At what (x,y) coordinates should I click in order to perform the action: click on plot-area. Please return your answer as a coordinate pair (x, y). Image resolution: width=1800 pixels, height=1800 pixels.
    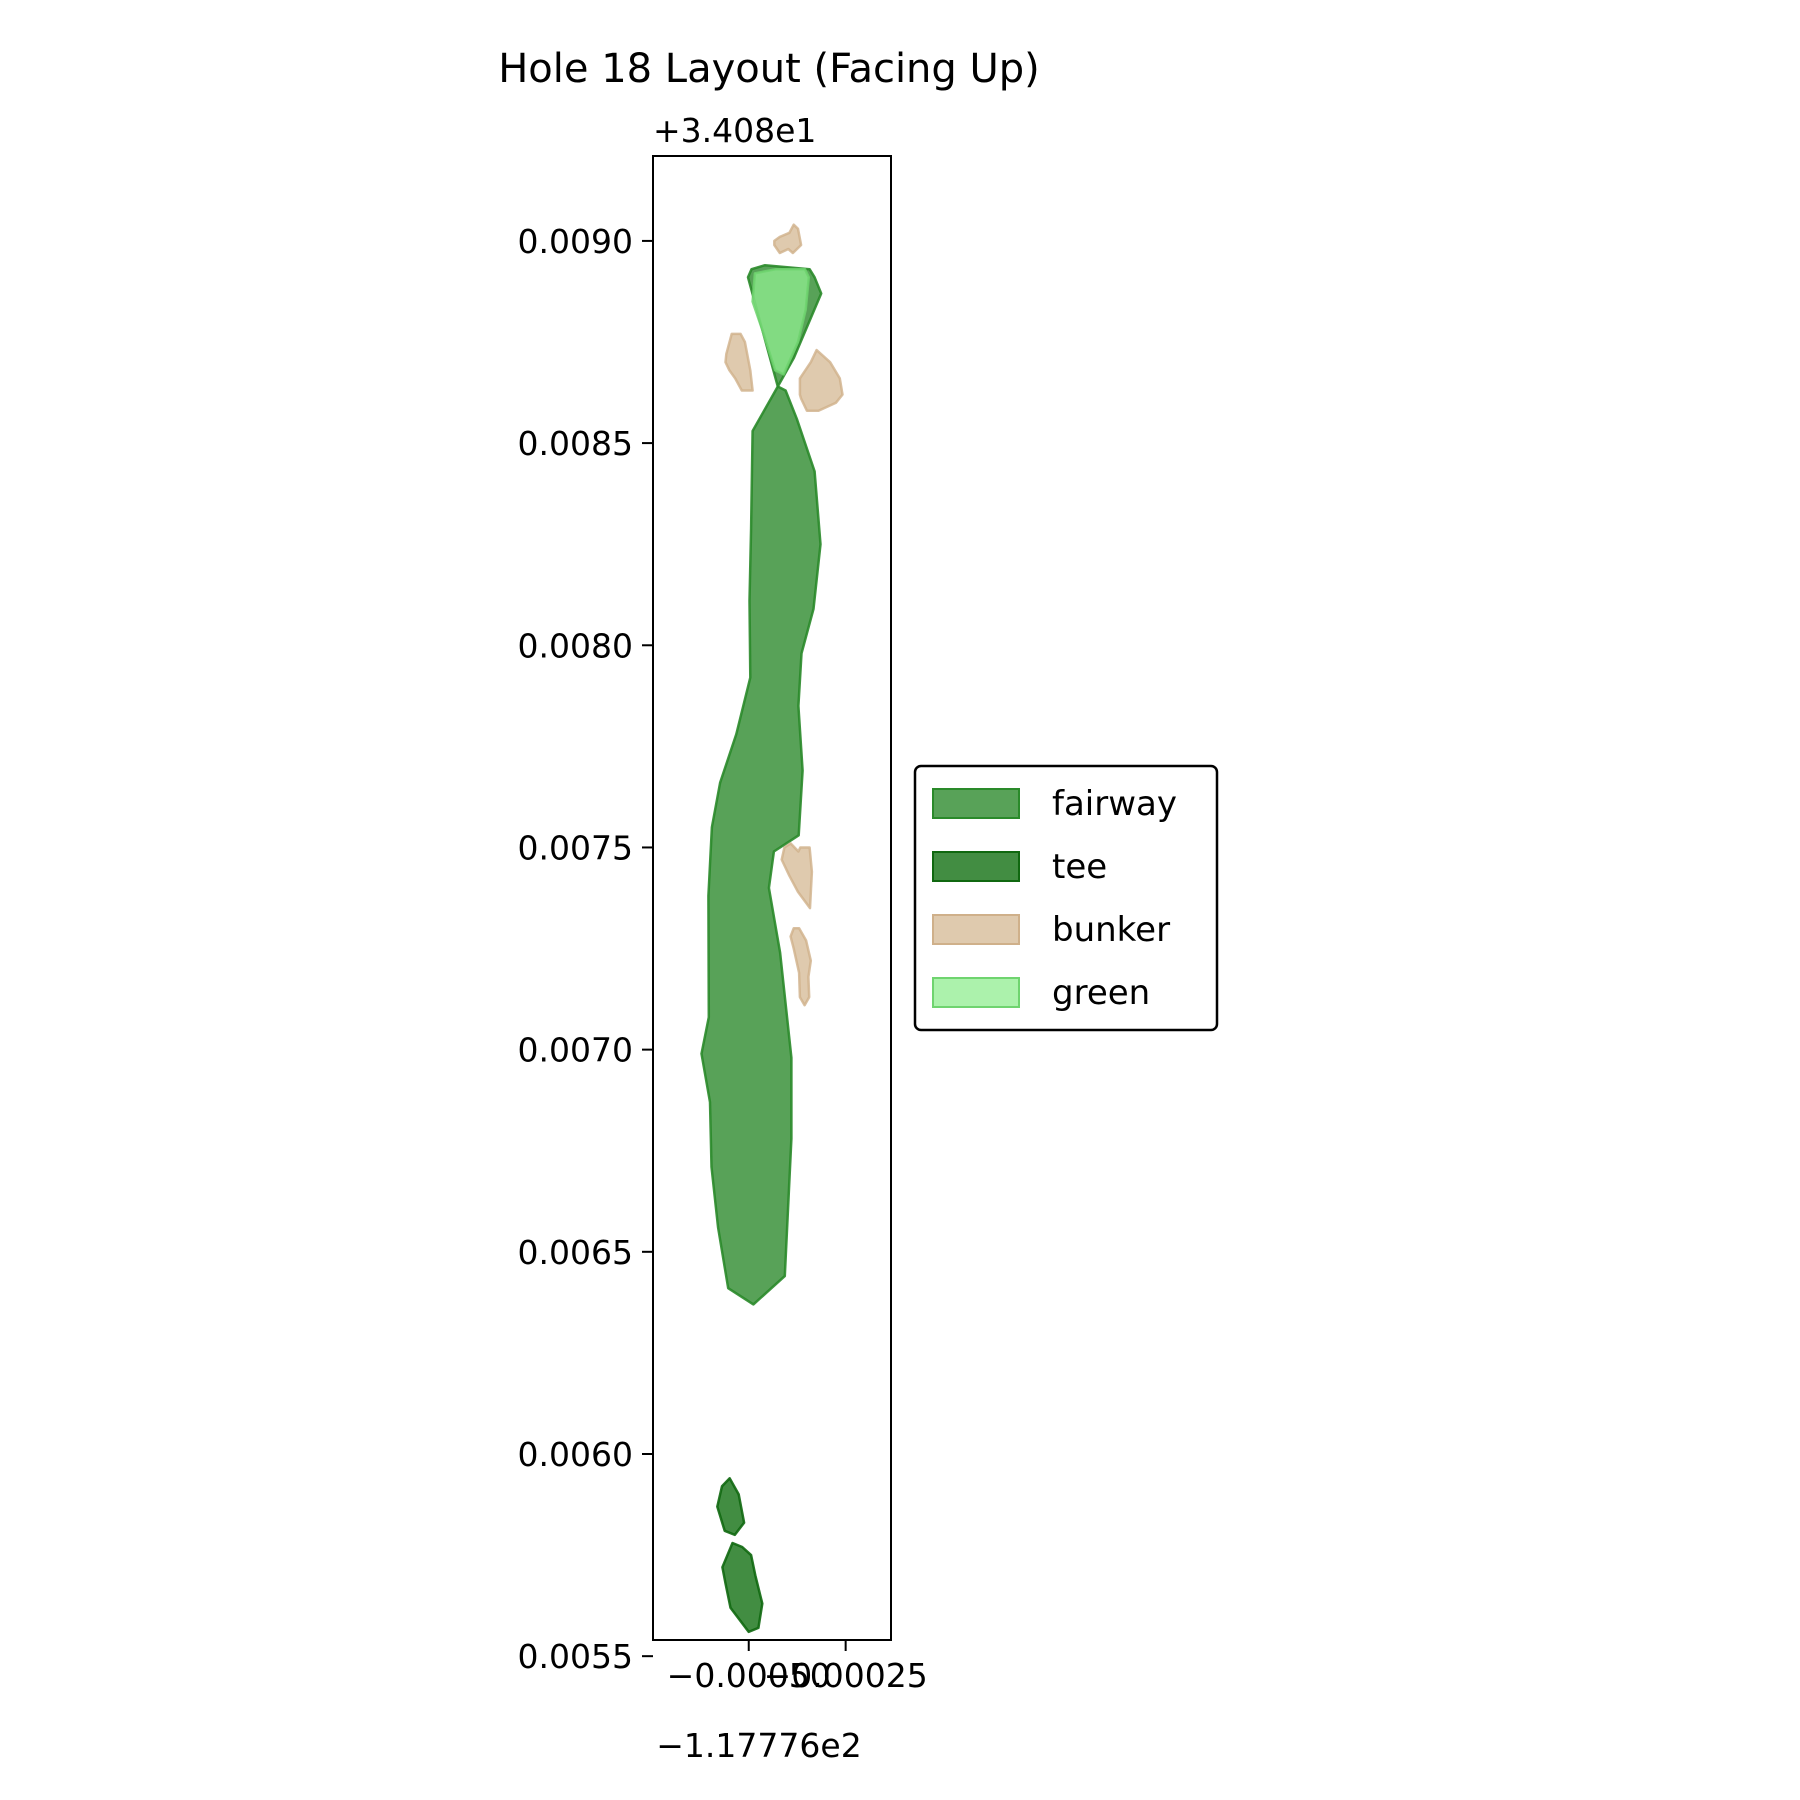
    Looking at the image, I should click on (772, 898).